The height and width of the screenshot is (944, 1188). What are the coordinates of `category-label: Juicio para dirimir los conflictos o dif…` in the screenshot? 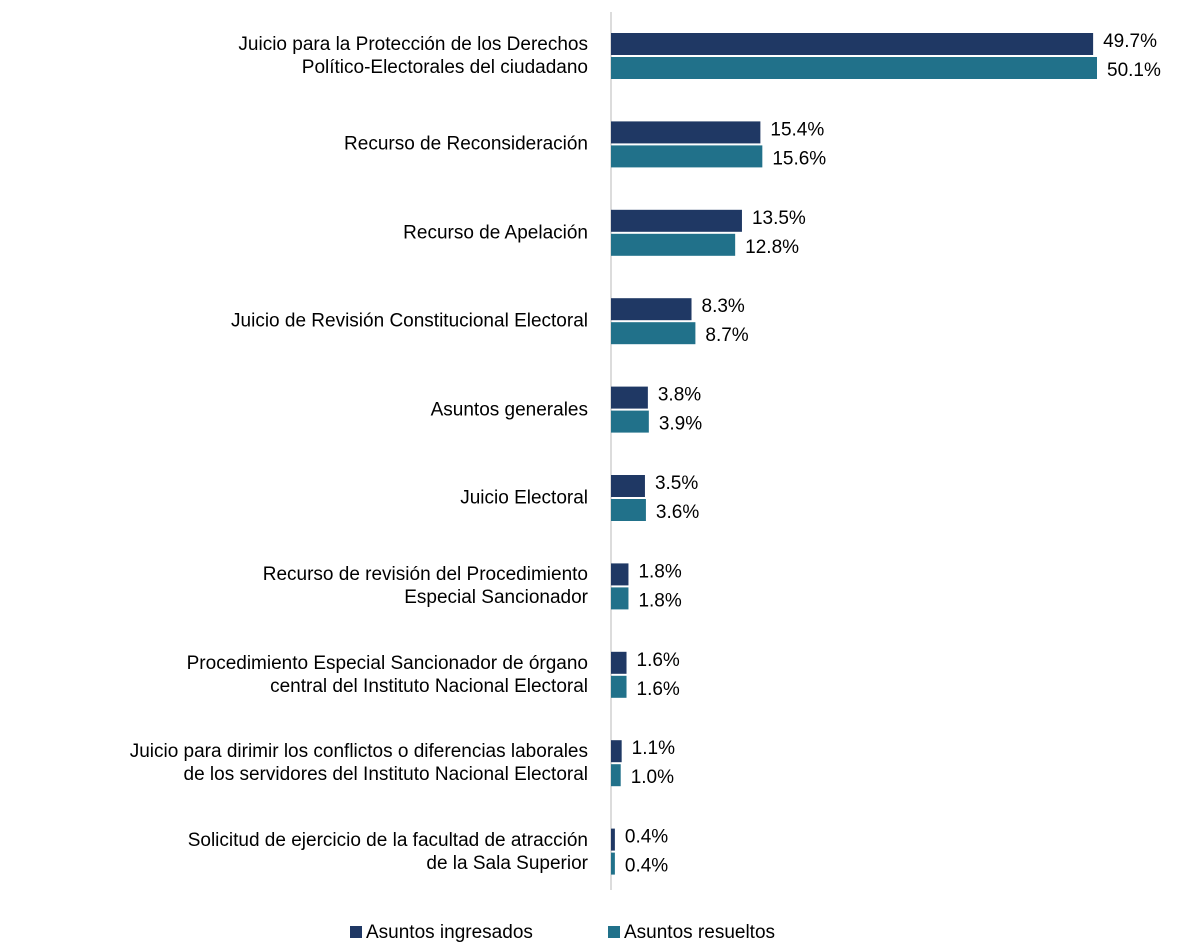 It's located at (358, 763).